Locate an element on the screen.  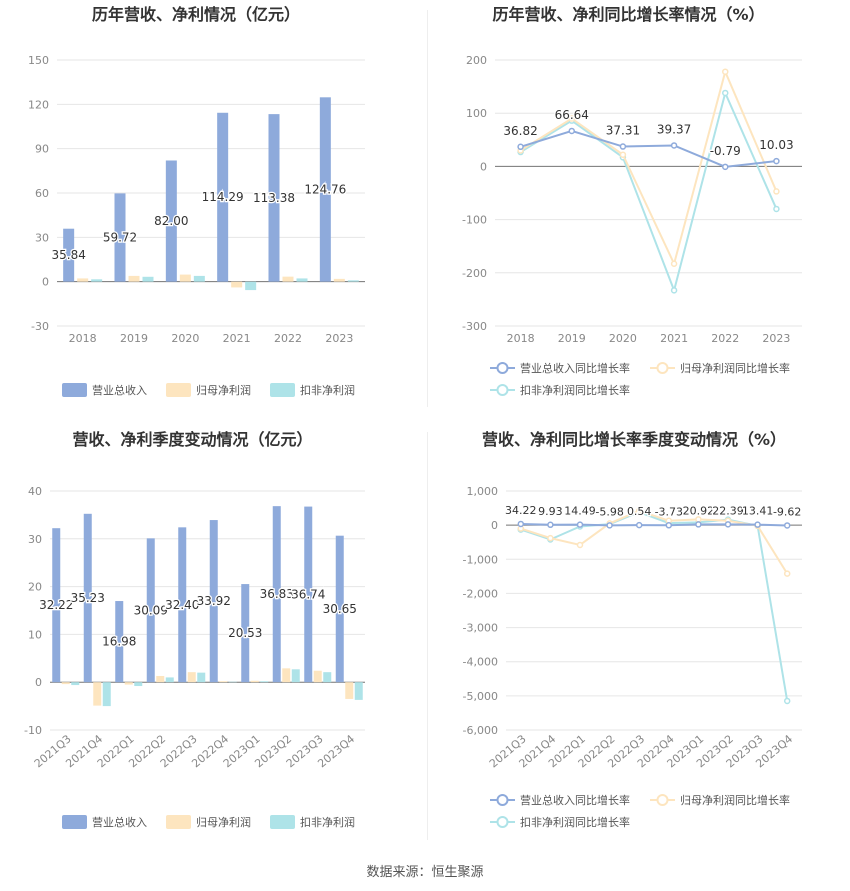
data-label: 39.37 is located at coordinates (674, 129).